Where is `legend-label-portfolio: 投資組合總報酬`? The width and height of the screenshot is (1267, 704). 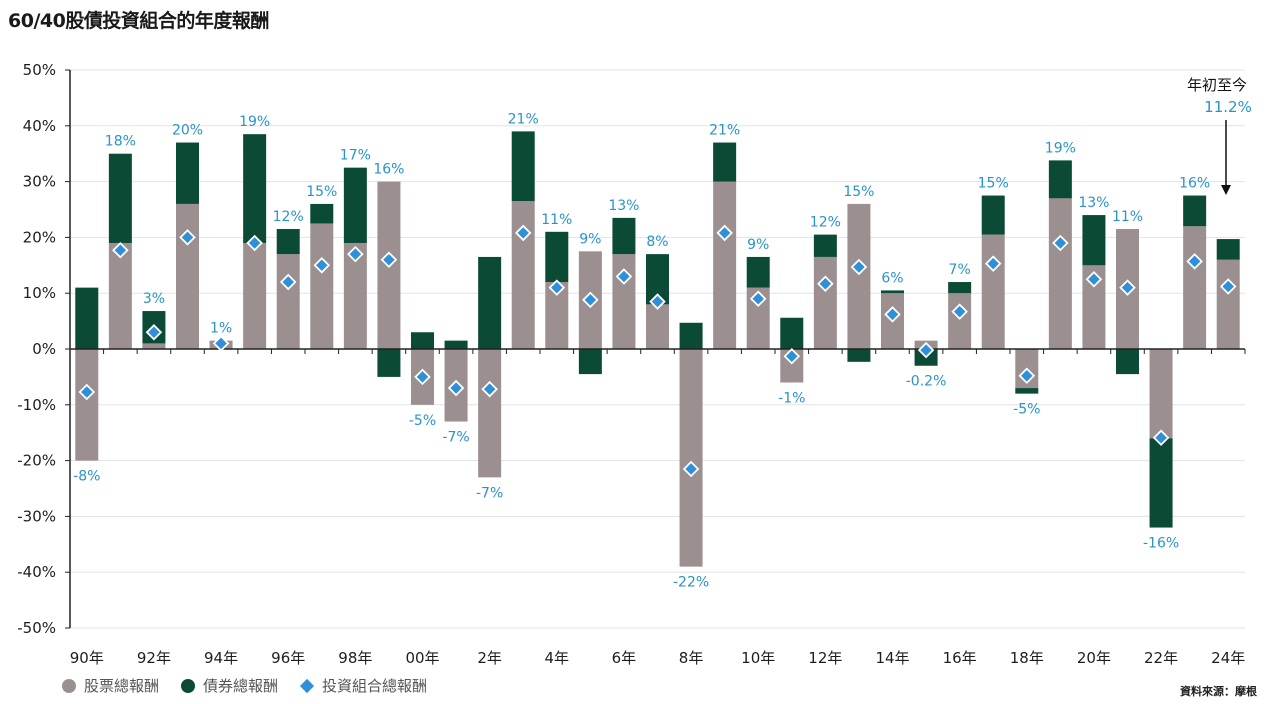
legend-label-portfolio: 投資組合總報酬 is located at coordinates (375, 686).